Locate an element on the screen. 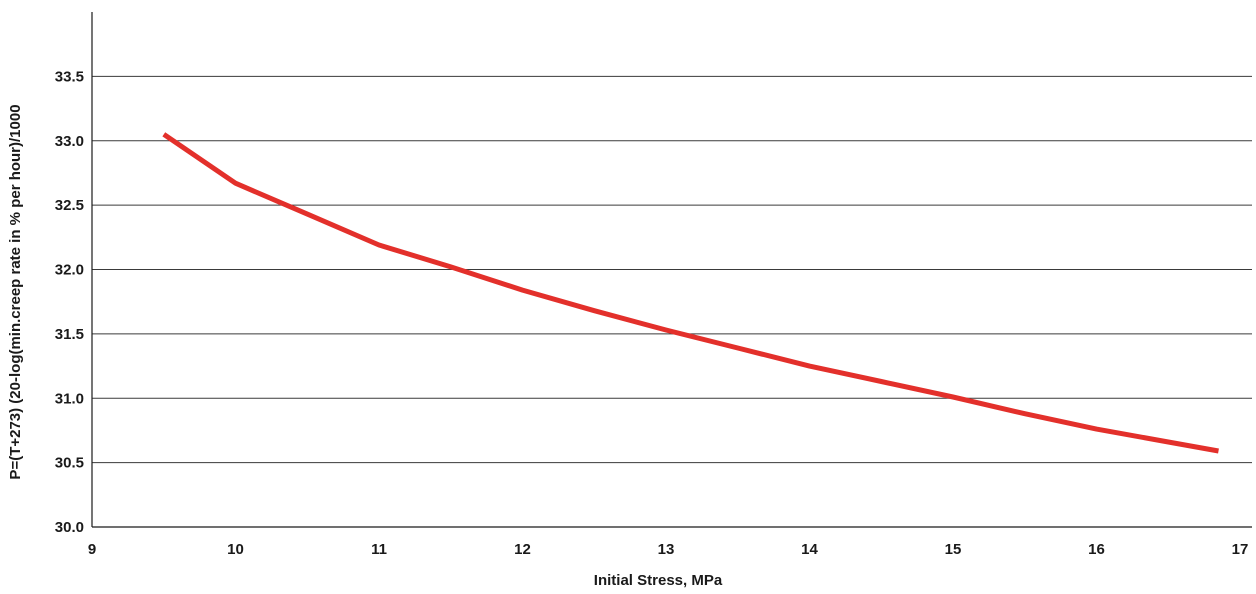  y-tick-labels: 30.0 30.5 31.0 31.5 32.0 32.5 33.0 33.5 is located at coordinates (69, 302).